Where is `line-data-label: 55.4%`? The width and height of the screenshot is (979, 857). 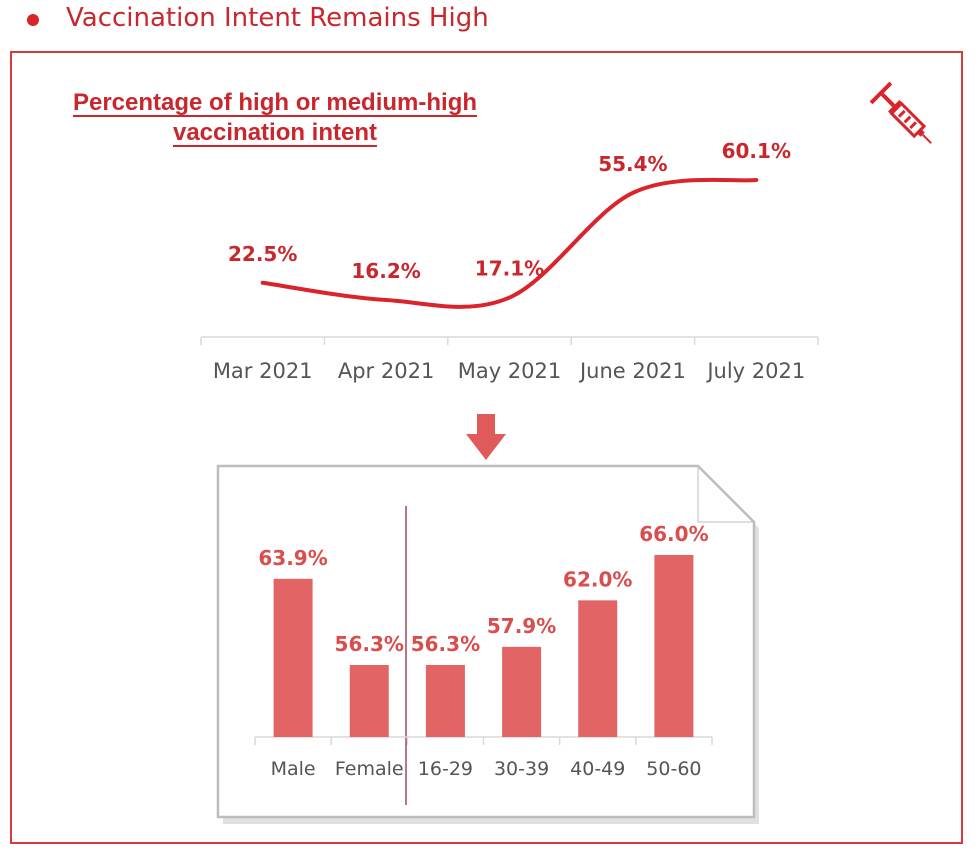
line-data-label: 55.4% is located at coordinates (632, 164).